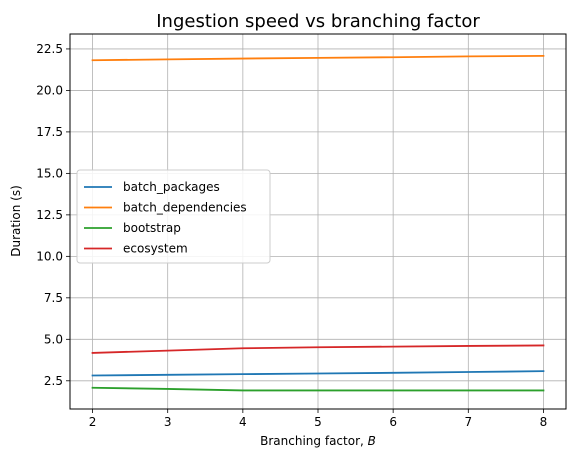 The image size is (576, 461). Describe the element at coordinates (318, 389) in the screenshot. I see `series-line-bootstrap` at that location.